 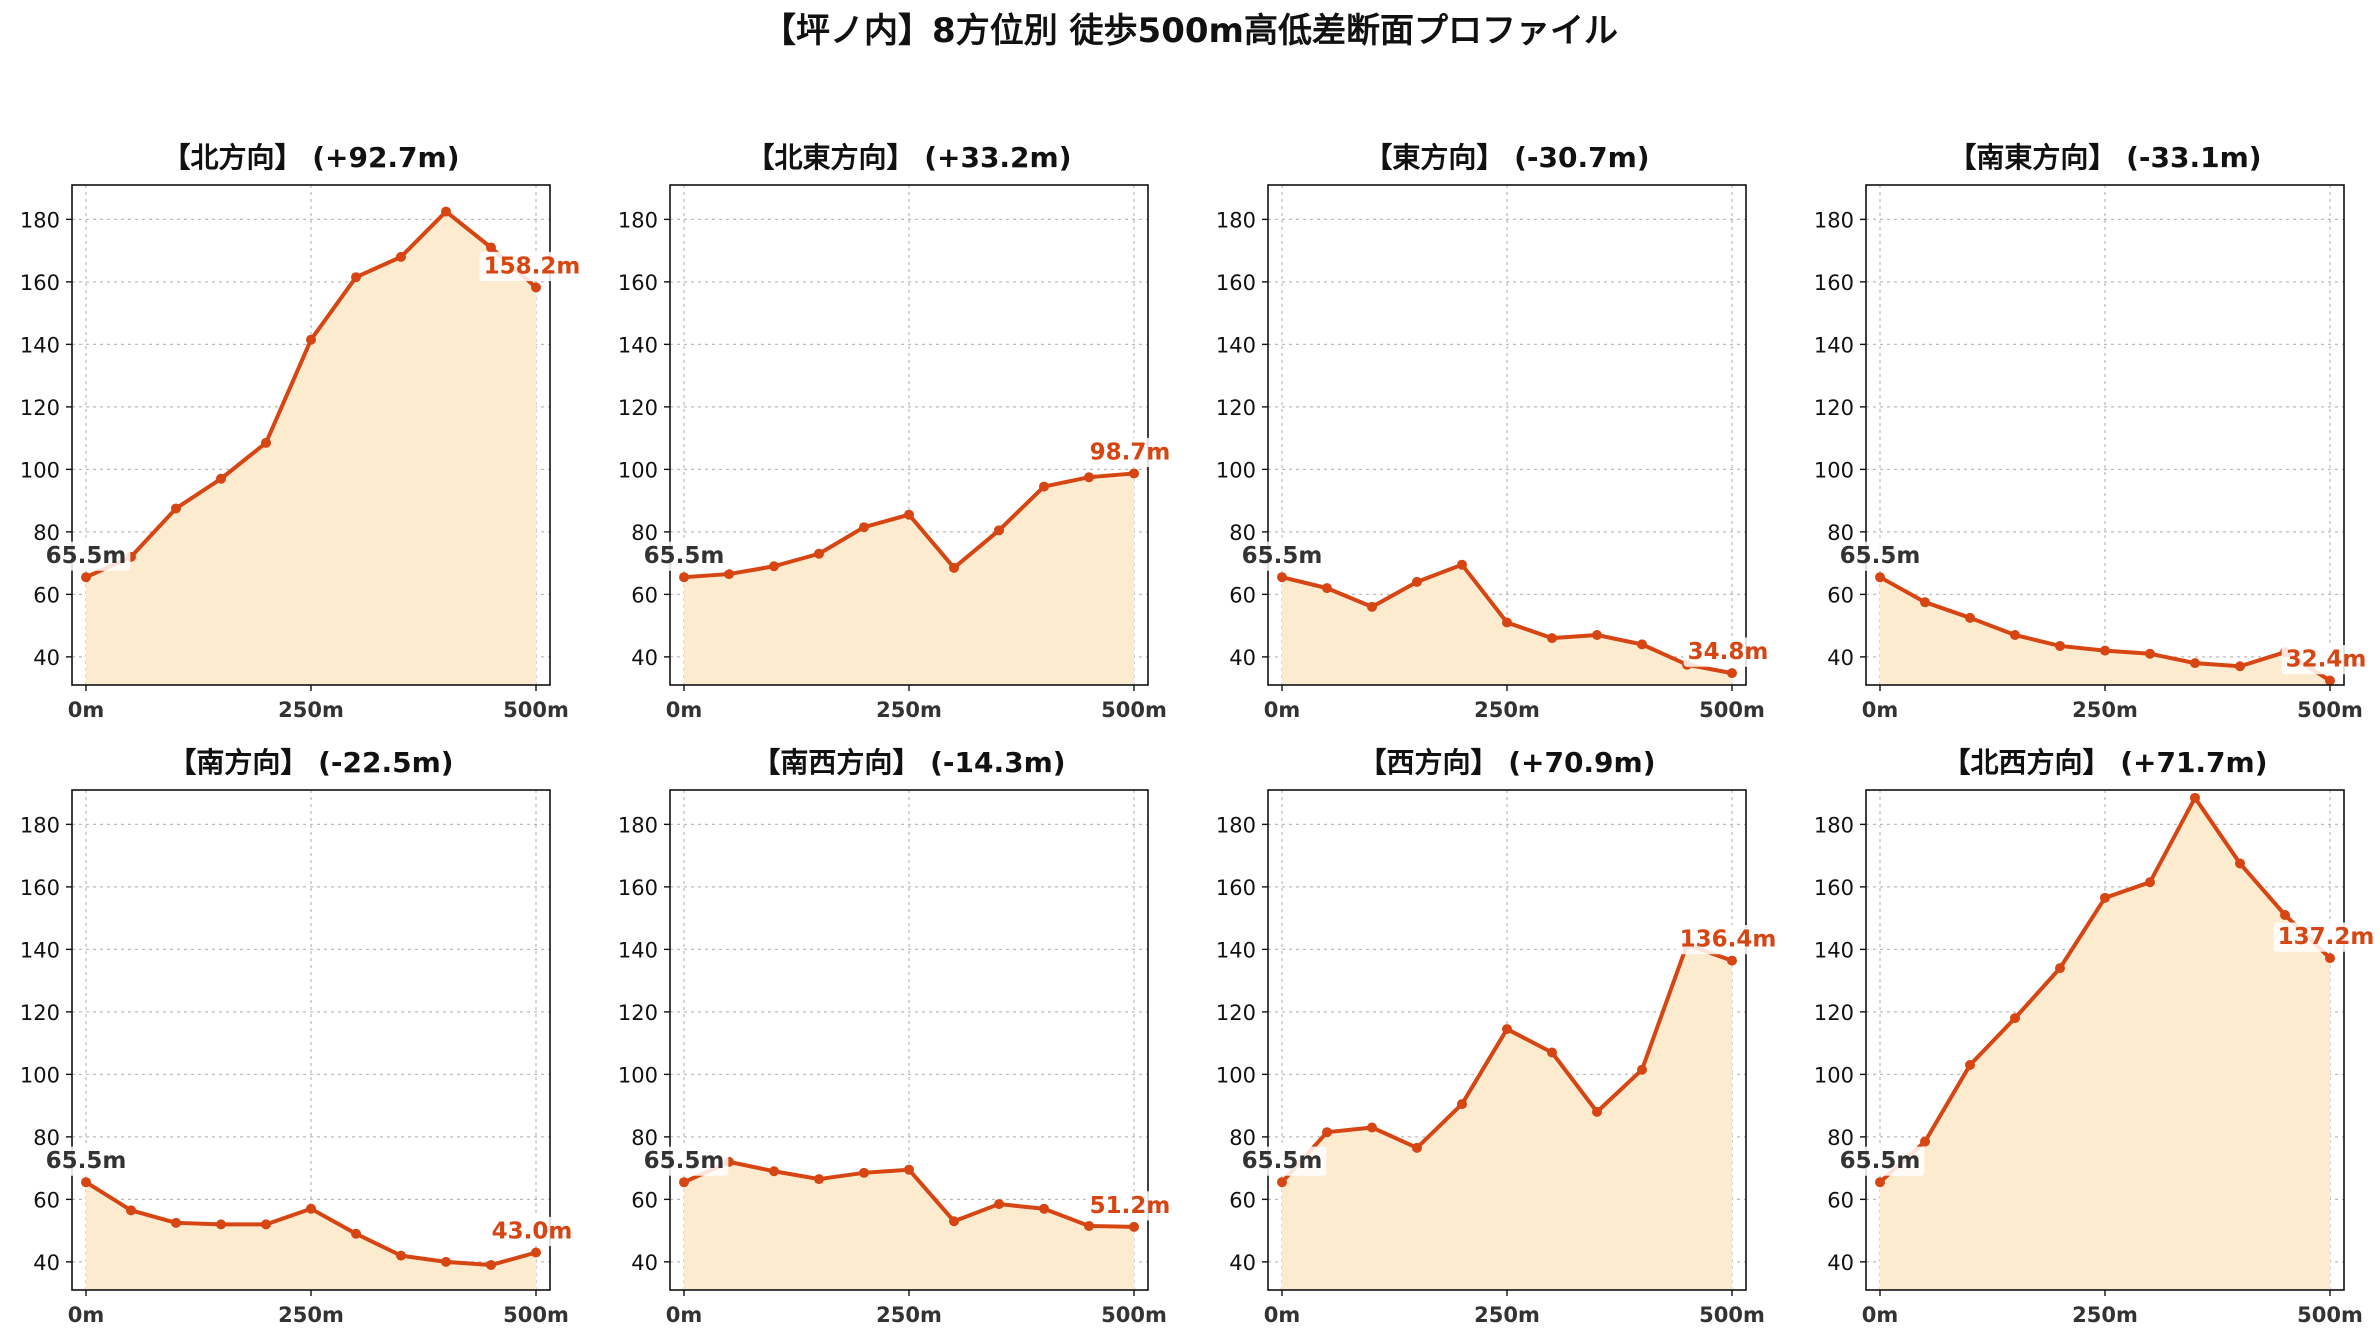 I want to click on end-elevation-label: 98.7m, so click(x=1130, y=452).